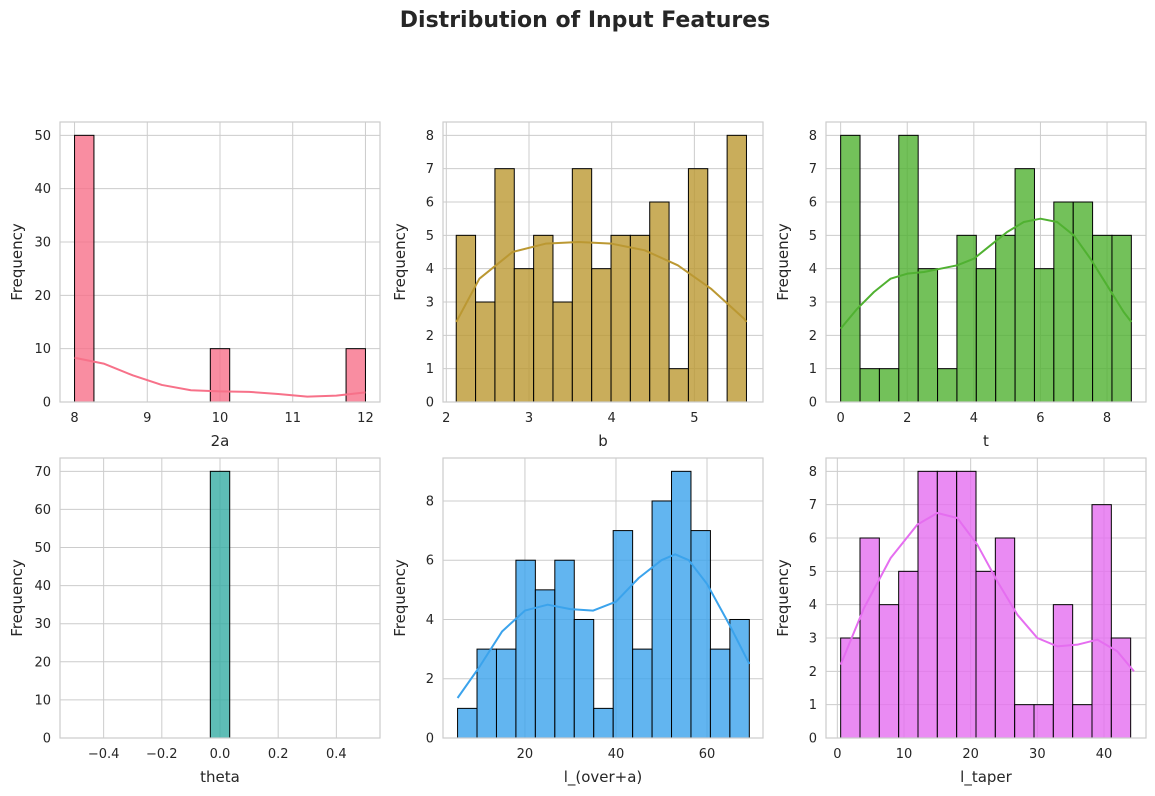  Describe the element at coordinates (616, 754) in the screenshot. I see `x-tick-label: 40` at that location.